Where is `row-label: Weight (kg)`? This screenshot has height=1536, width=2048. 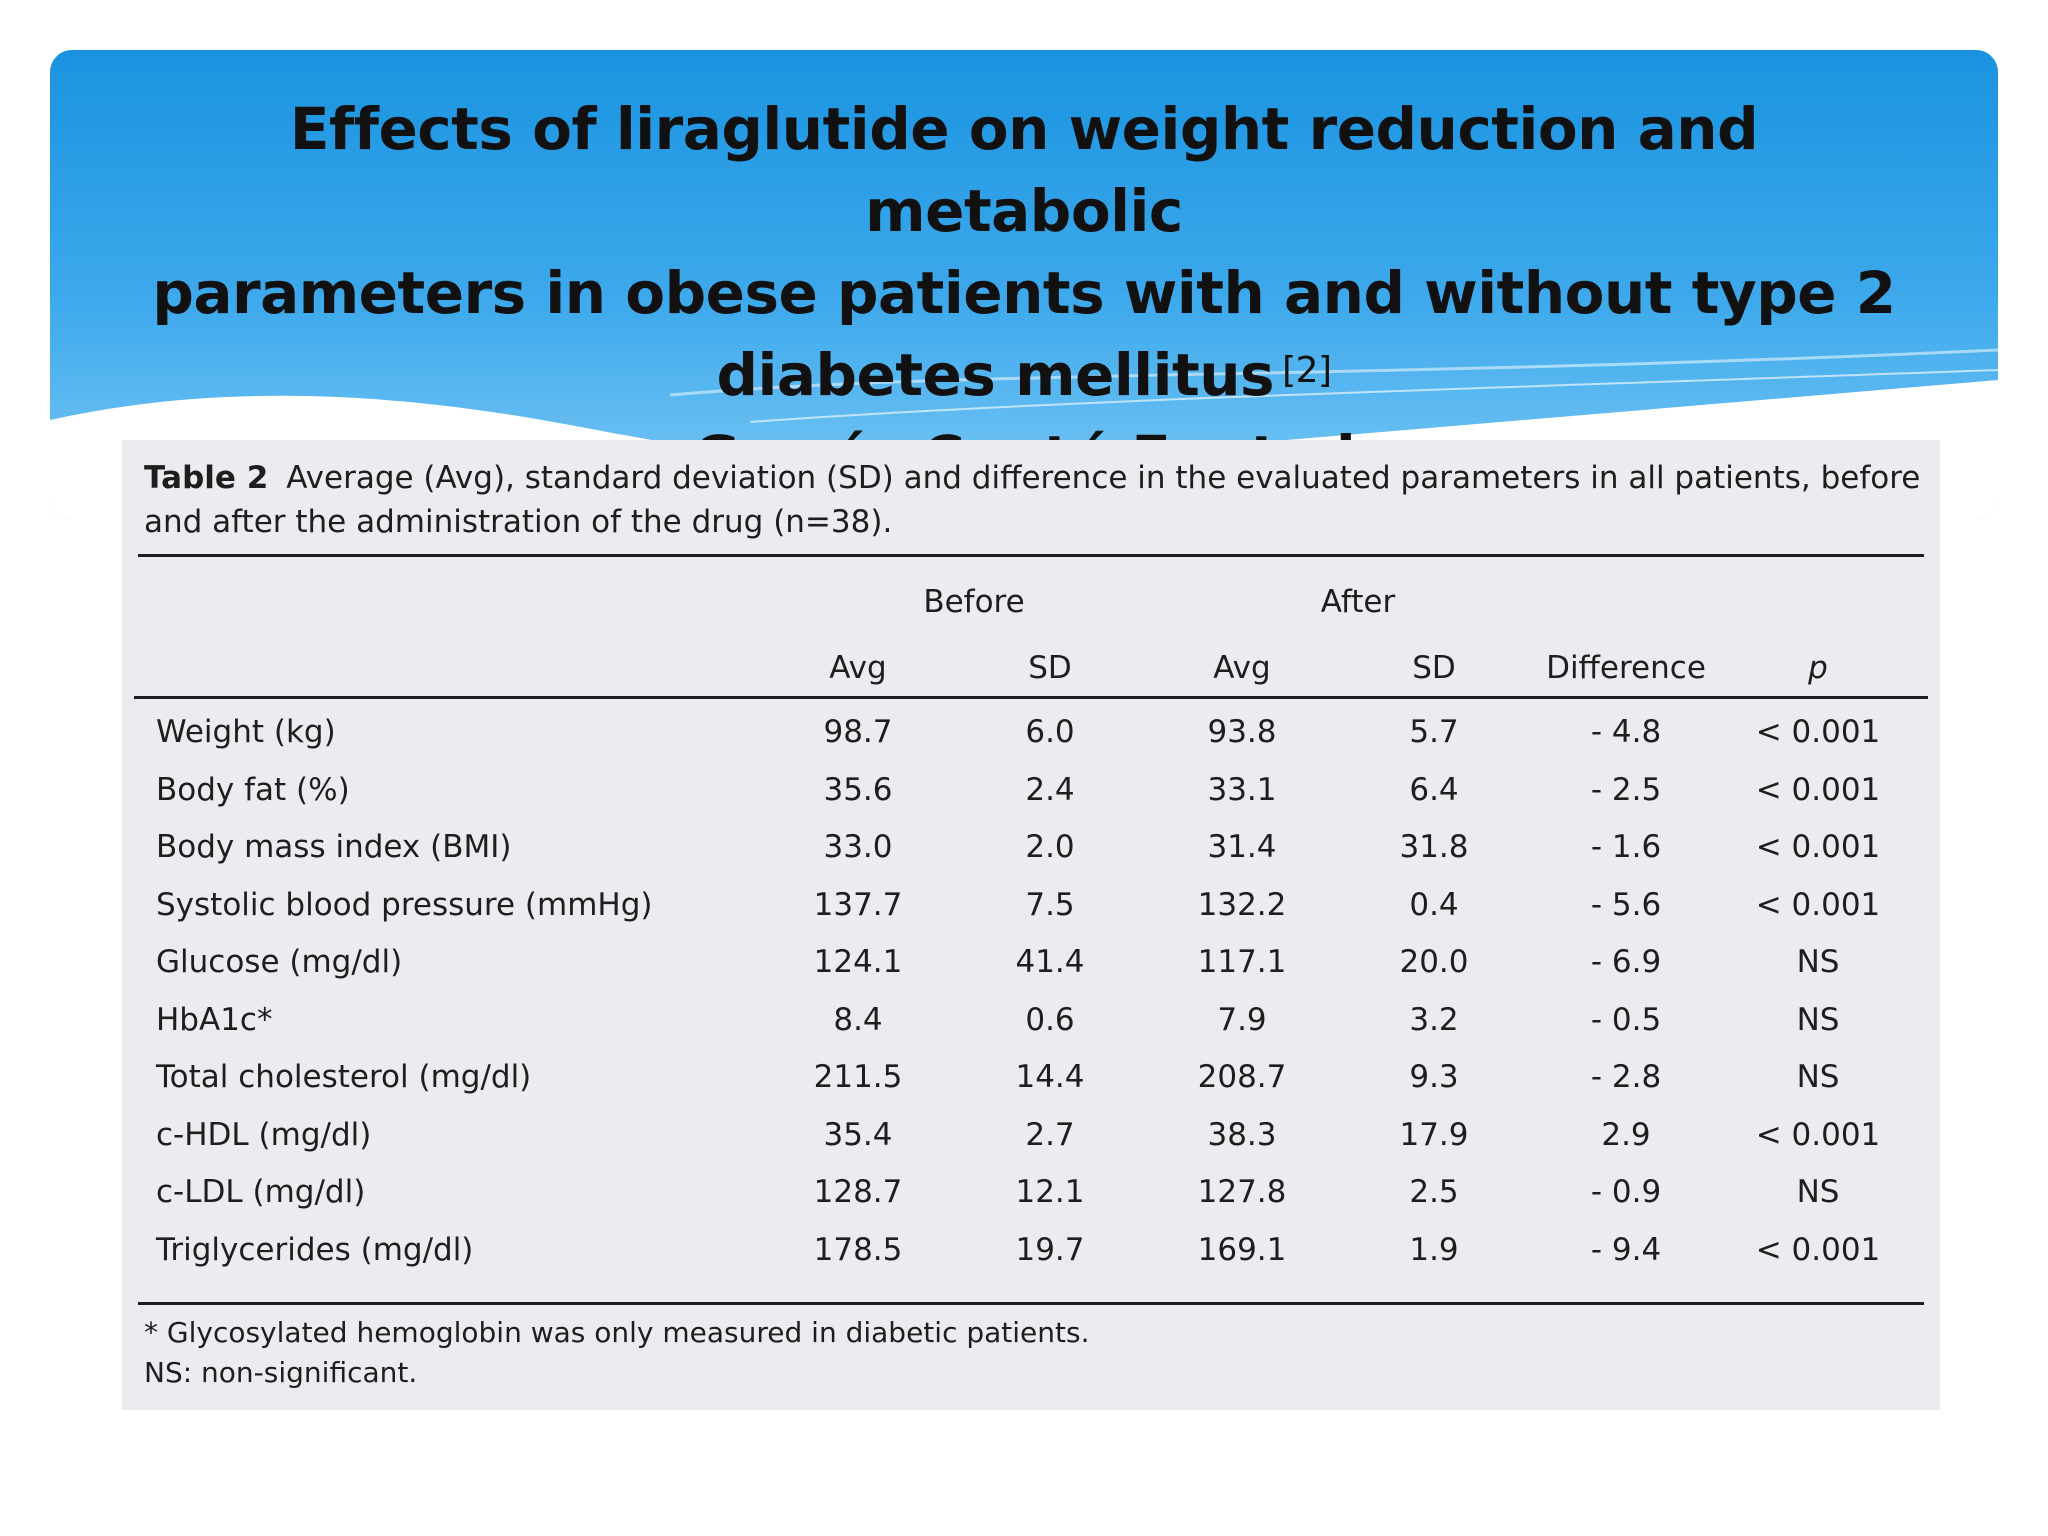 row-label: Weight (kg) is located at coordinates (246, 732).